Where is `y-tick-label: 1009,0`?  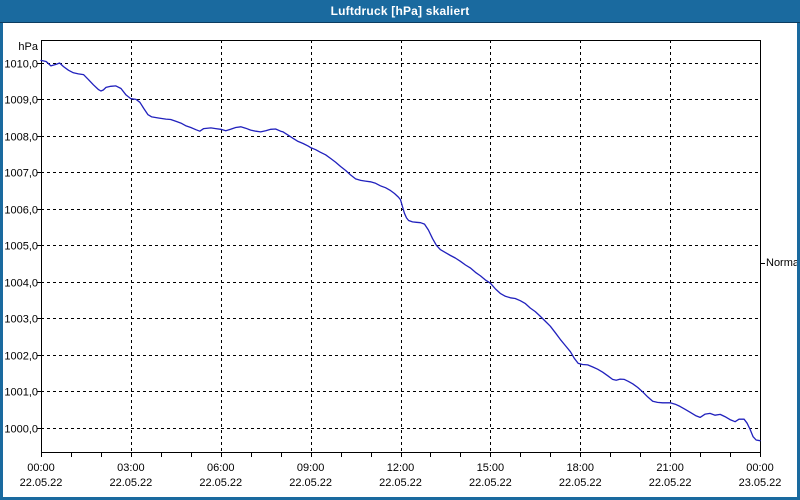
y-tick-label: 1009,0 is located at coordinates (21, 101).